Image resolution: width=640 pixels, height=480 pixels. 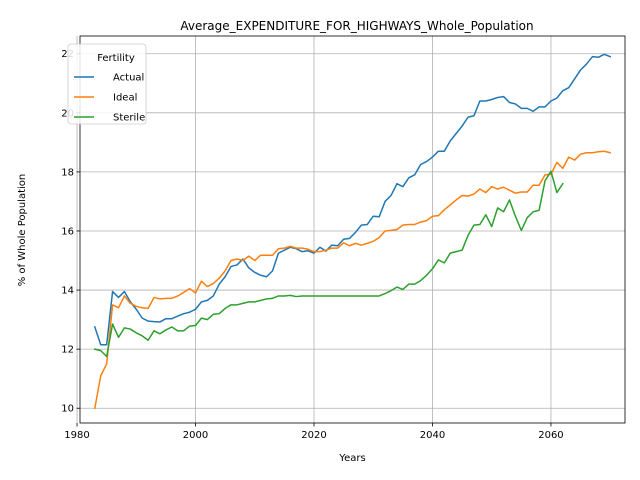 What do you see at coordinates (550, 435) in the screenshot?
I see `x-tick-label: 2060` at bounding box center [550, 435].